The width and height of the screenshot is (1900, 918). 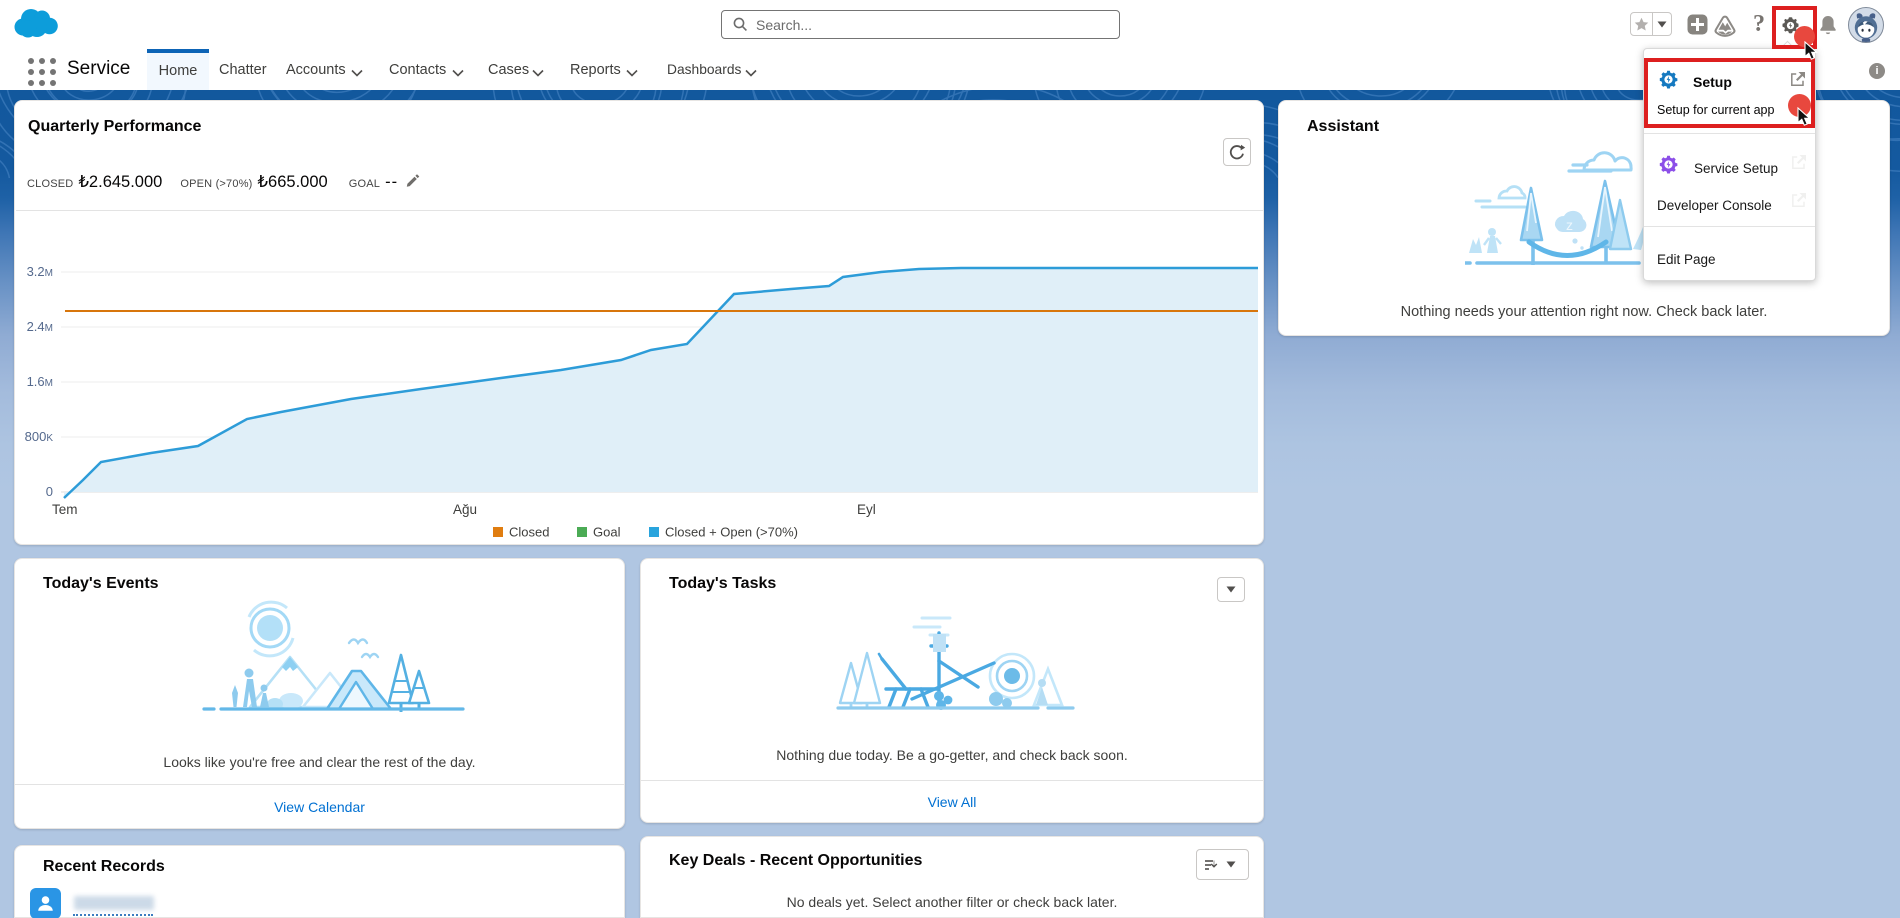 What do you see at coordinates (65, 509) in the screenshot?
I see `svg-text: Tem` at bounding box center [65, 509].